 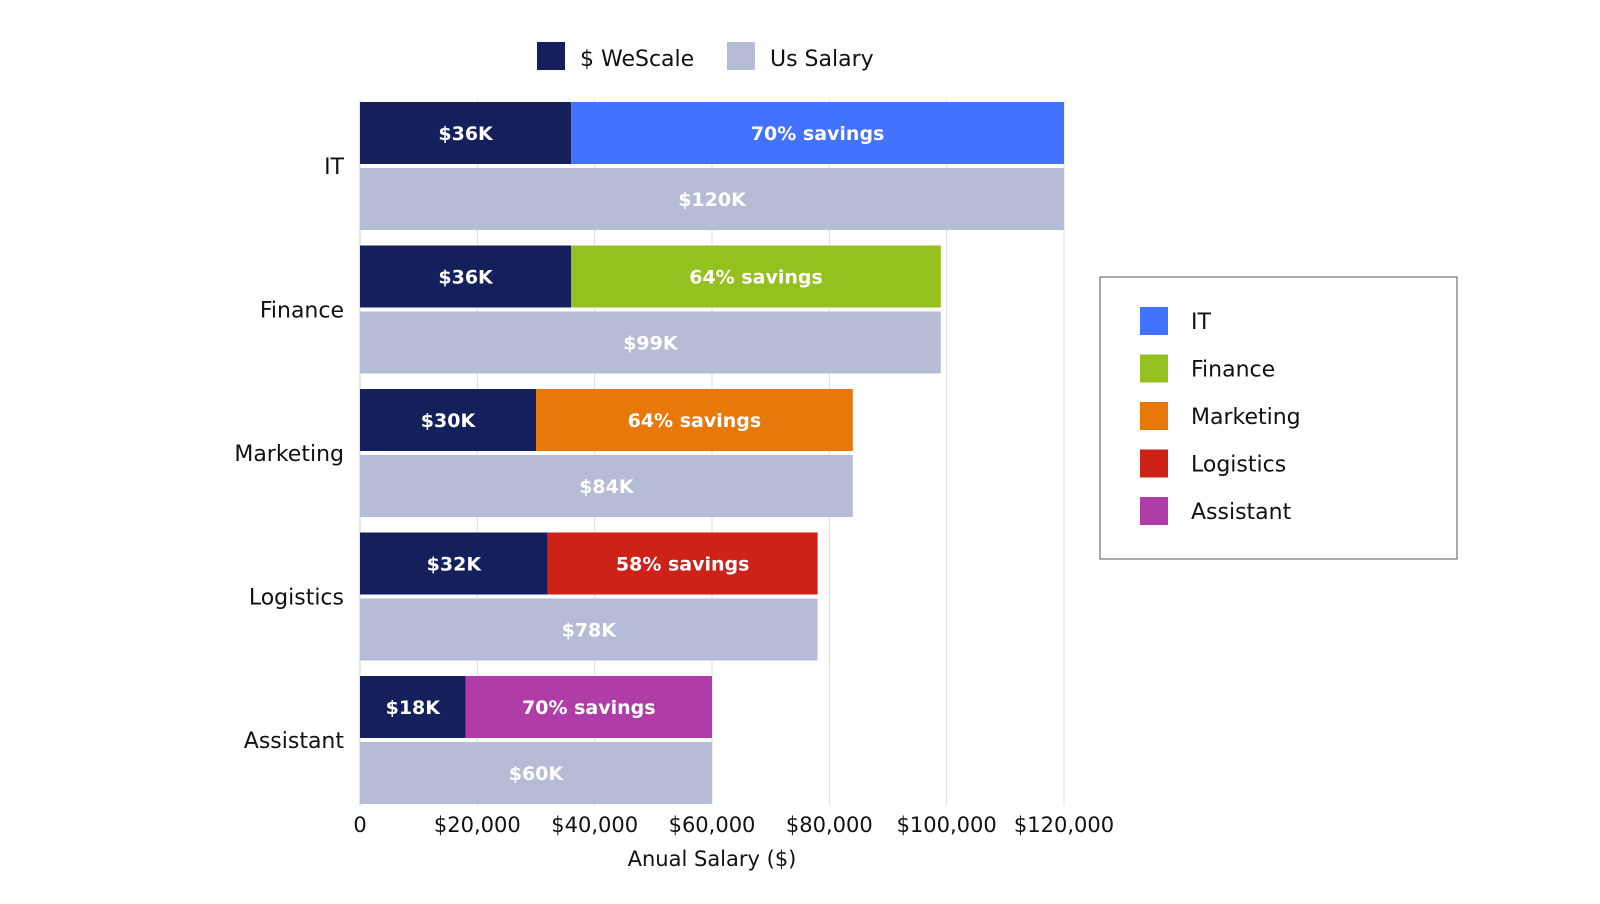 I want to click on category-label: Finance, so click(x=302, y=311).